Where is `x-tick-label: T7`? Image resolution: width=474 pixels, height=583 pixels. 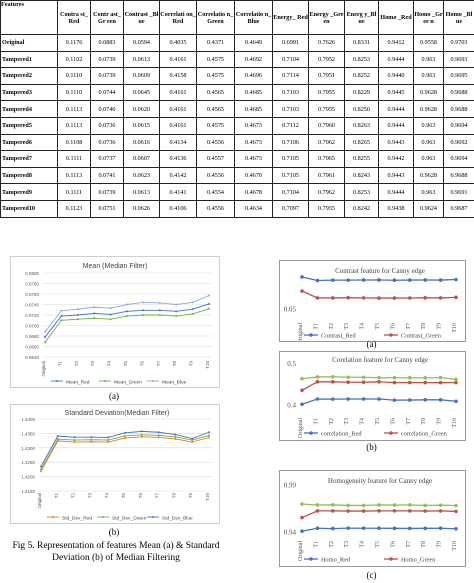
x-tick-label: T7 is located at coordinates (409, 326).